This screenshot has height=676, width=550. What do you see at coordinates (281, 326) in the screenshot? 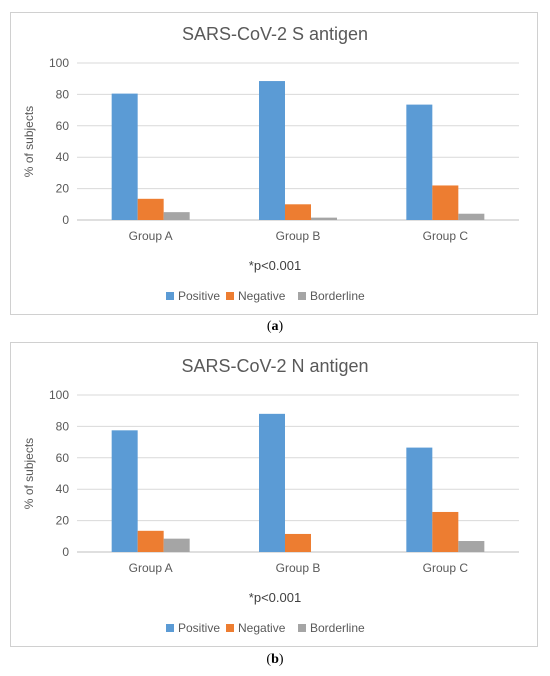
I see `caption-a-close: )` at bounding box center [281, 326].